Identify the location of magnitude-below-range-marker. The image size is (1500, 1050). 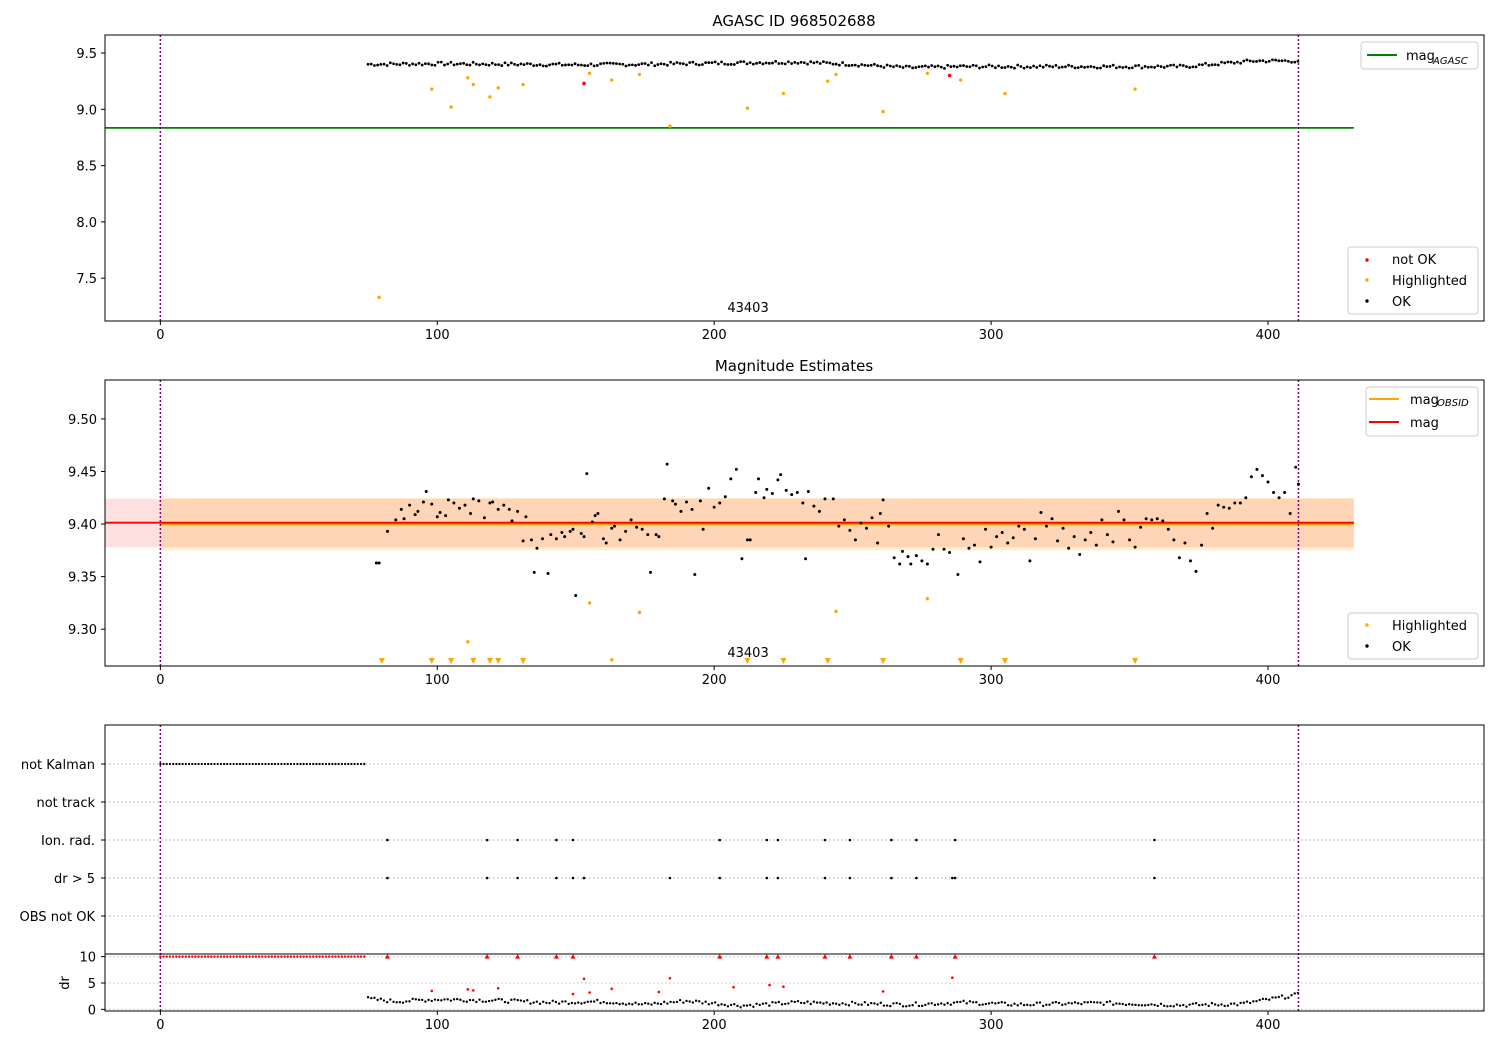
(883, 661).